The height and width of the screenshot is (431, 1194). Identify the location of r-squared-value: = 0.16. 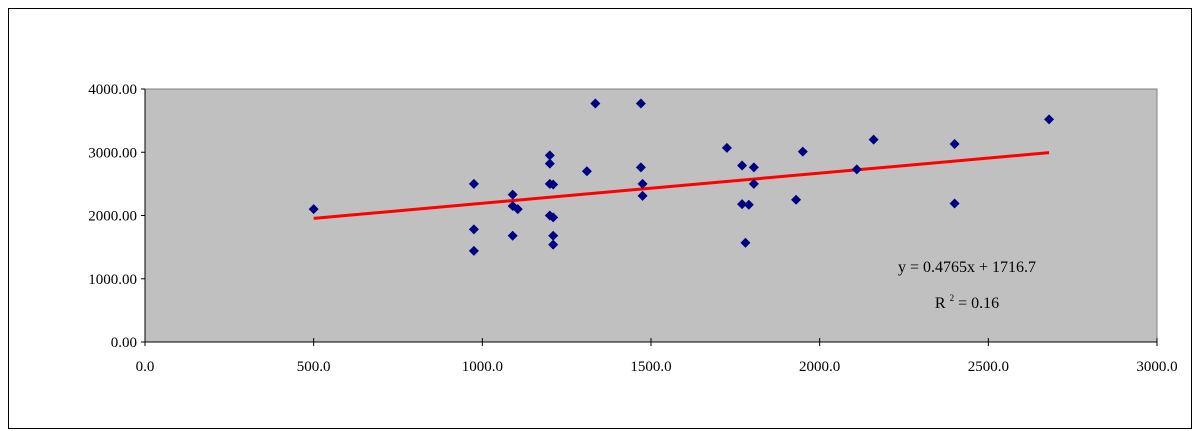
(978, 303).